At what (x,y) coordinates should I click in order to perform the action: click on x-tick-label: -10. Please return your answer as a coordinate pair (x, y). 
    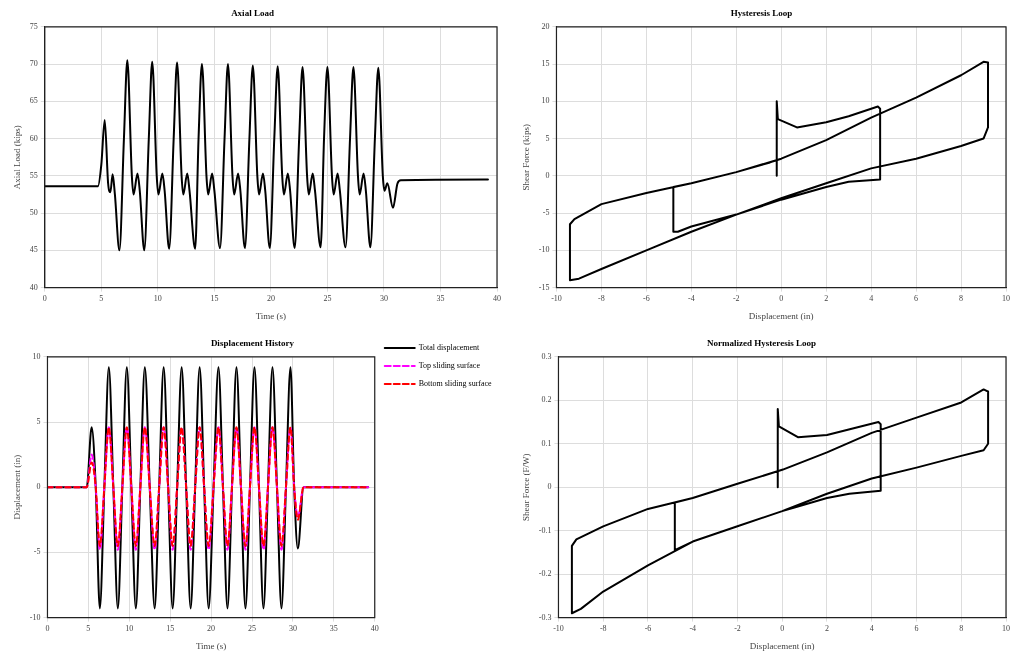
    Looking at the image, I should click on (558, 629).